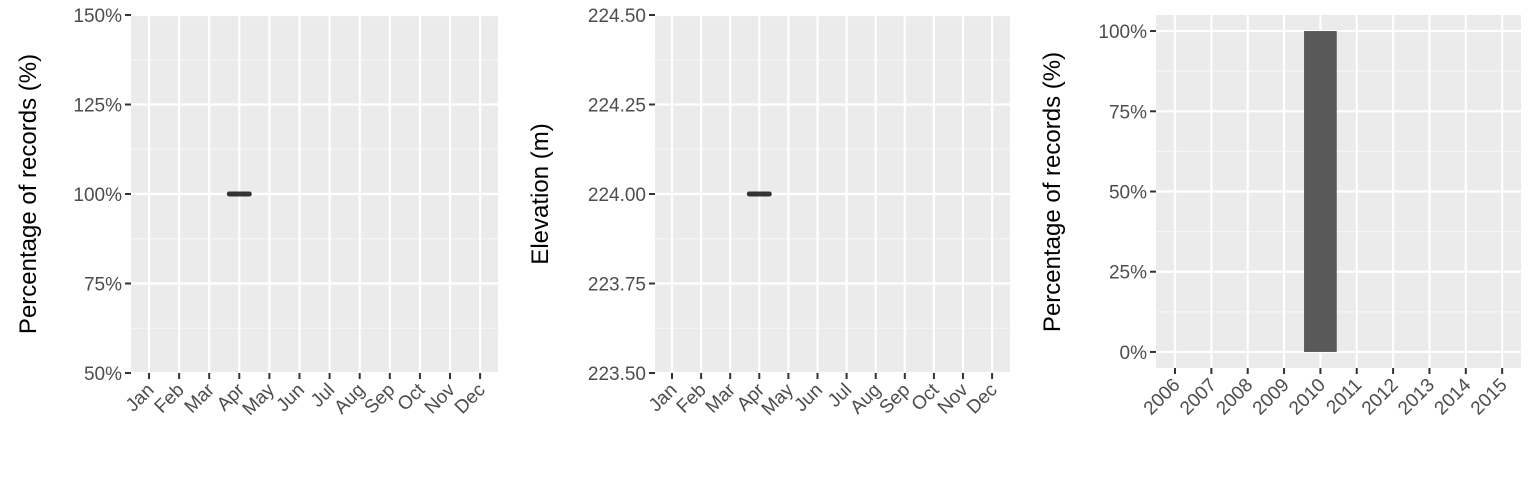 The image size is (1536, 480). What do you see at coordinates (200, 398) in the screenshot?
I see `x-tick-label: Mar` at bounding box center [200, 398].